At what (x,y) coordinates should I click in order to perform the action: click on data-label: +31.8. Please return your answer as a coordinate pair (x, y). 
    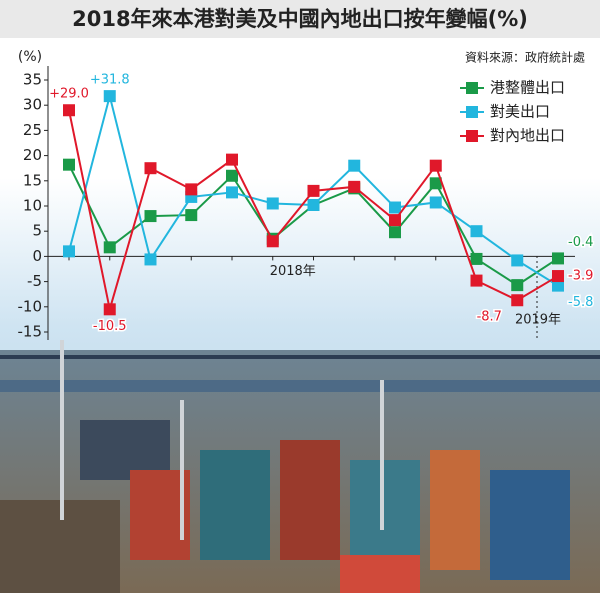
    Looking at the image, I should click on (110, 80).